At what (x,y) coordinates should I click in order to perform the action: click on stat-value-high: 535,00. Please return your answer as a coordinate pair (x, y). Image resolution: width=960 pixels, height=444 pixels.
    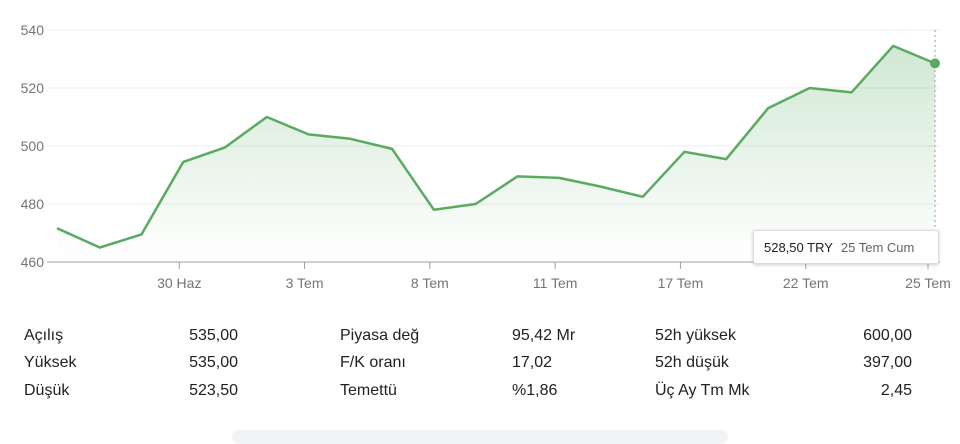
    Looking at the image, I should click on (213, 362).